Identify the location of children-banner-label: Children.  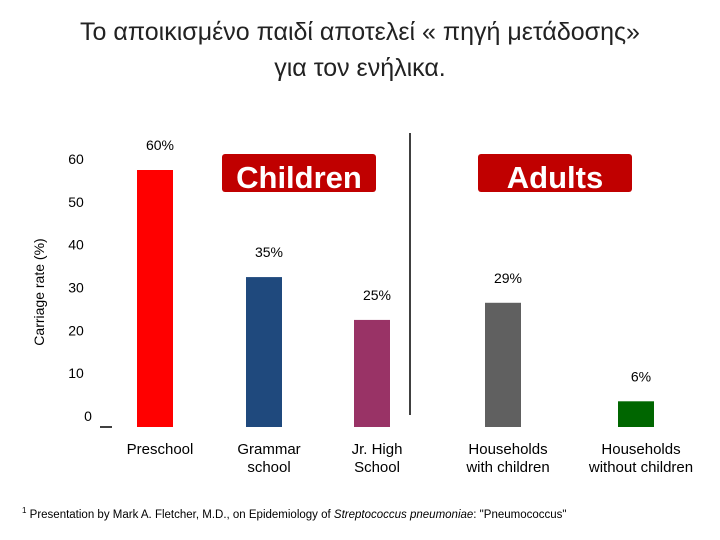
(299, 177).